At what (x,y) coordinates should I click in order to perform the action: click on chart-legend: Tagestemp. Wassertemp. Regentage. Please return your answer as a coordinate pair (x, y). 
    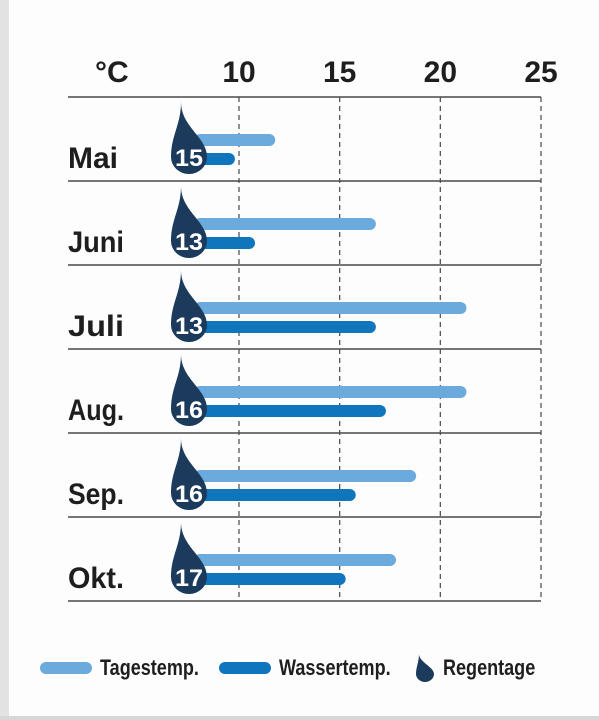
    Looking at the image, I should click on (310, 668).